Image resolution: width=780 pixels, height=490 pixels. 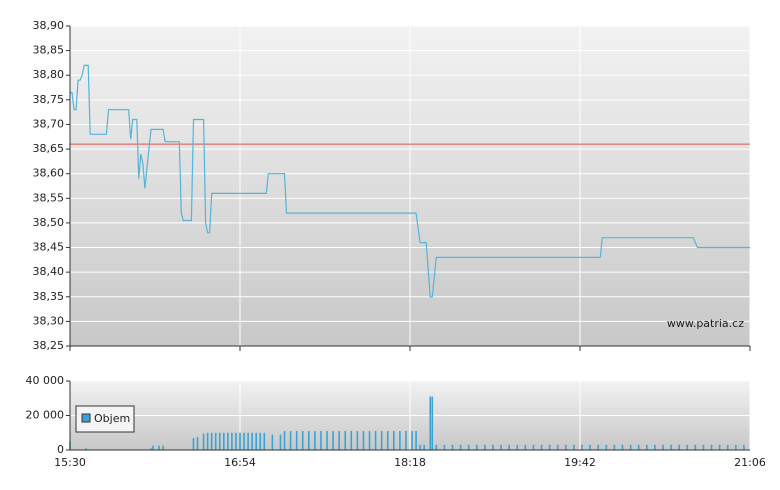 What do you see at coordinates (86, 418) in the screenshot?
I see `legend-swatch` at bounding box center [86, 418].